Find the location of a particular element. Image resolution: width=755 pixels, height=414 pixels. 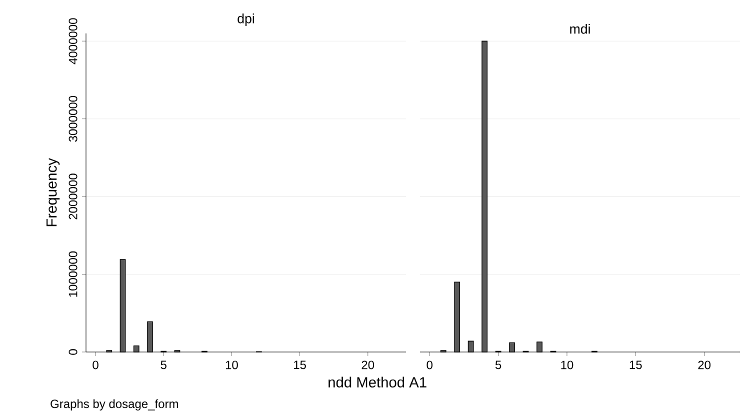

y-tick-label: 0 is located at coordinates (73, 352).